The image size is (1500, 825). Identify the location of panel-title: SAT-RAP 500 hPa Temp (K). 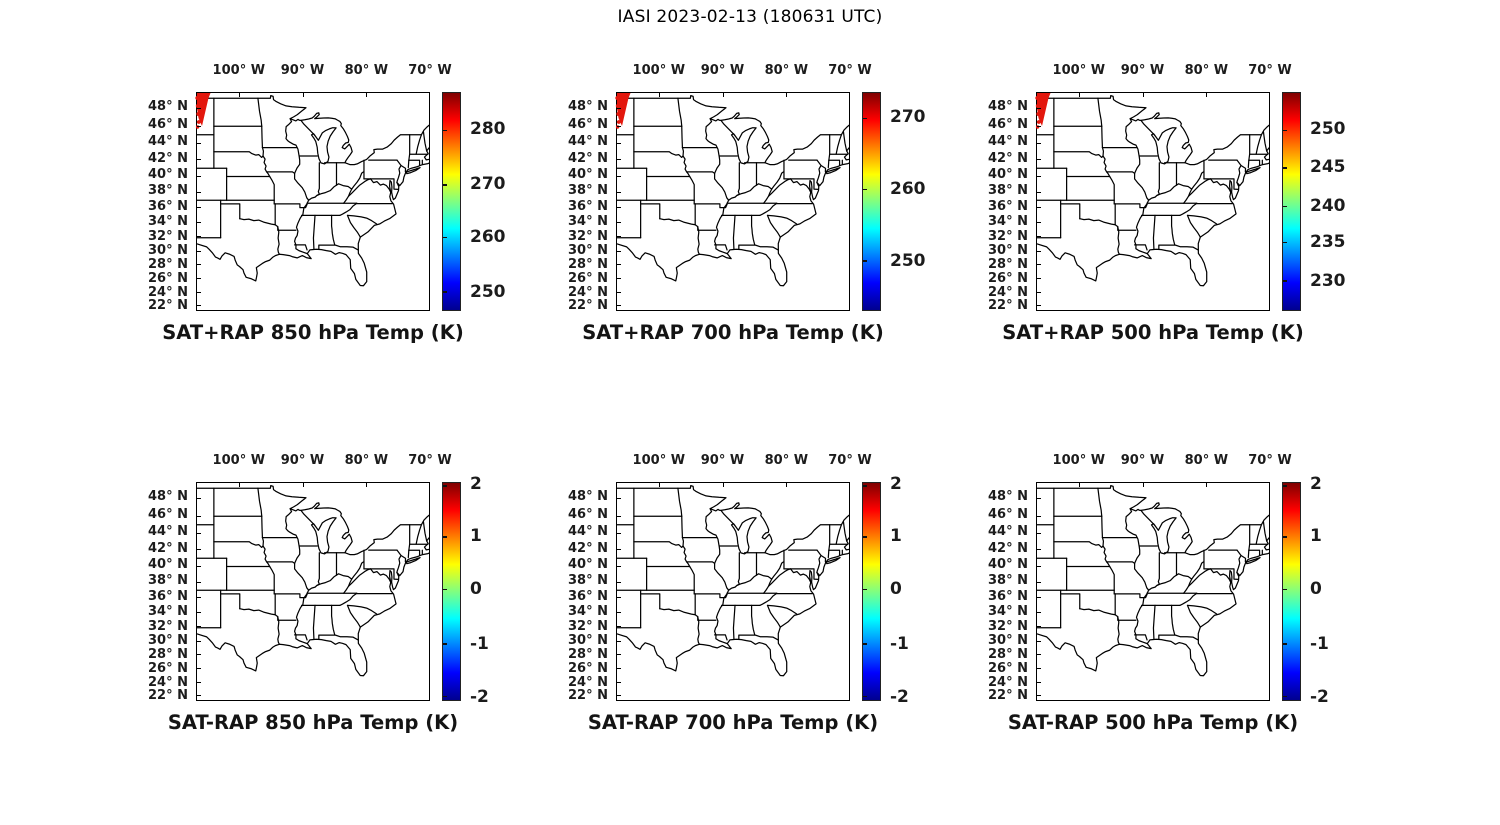
(1153, 722).